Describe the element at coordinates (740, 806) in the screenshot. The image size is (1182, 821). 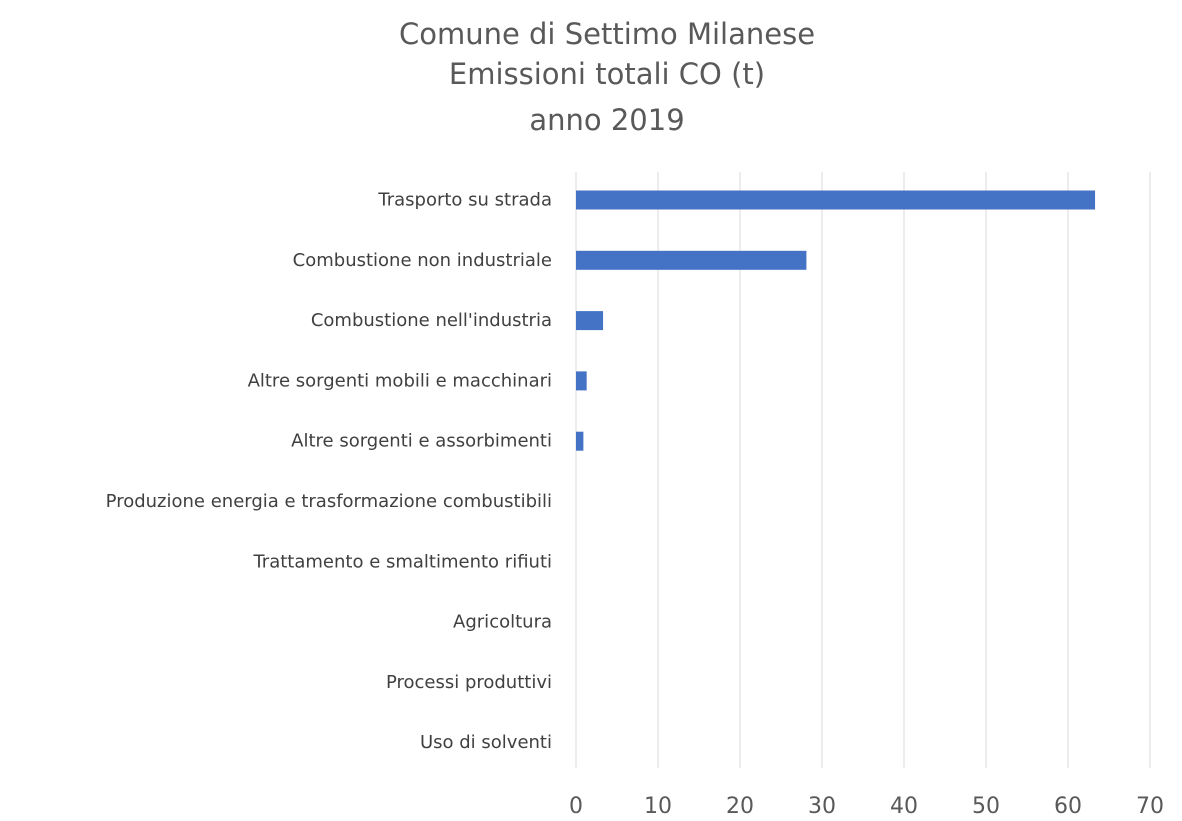
I see `x-tick-label-20: 20` at that location.